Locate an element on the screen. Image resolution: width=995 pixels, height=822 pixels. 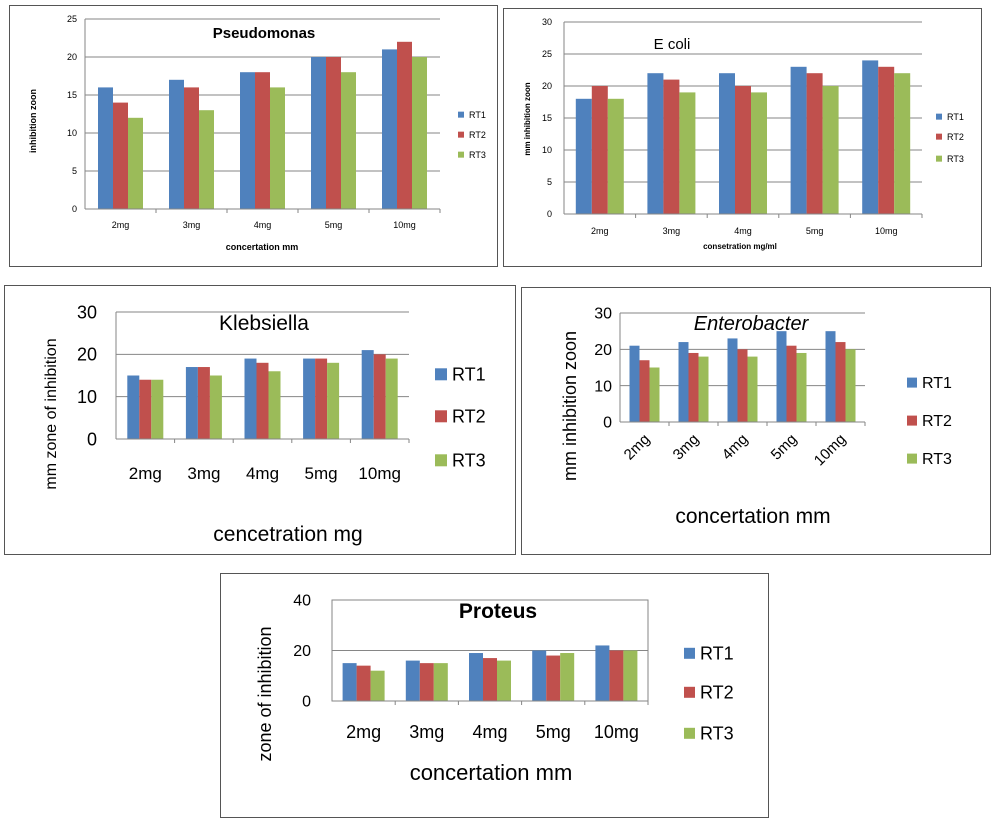
y-tick-label: 25 is located at coordinates (72, 19).